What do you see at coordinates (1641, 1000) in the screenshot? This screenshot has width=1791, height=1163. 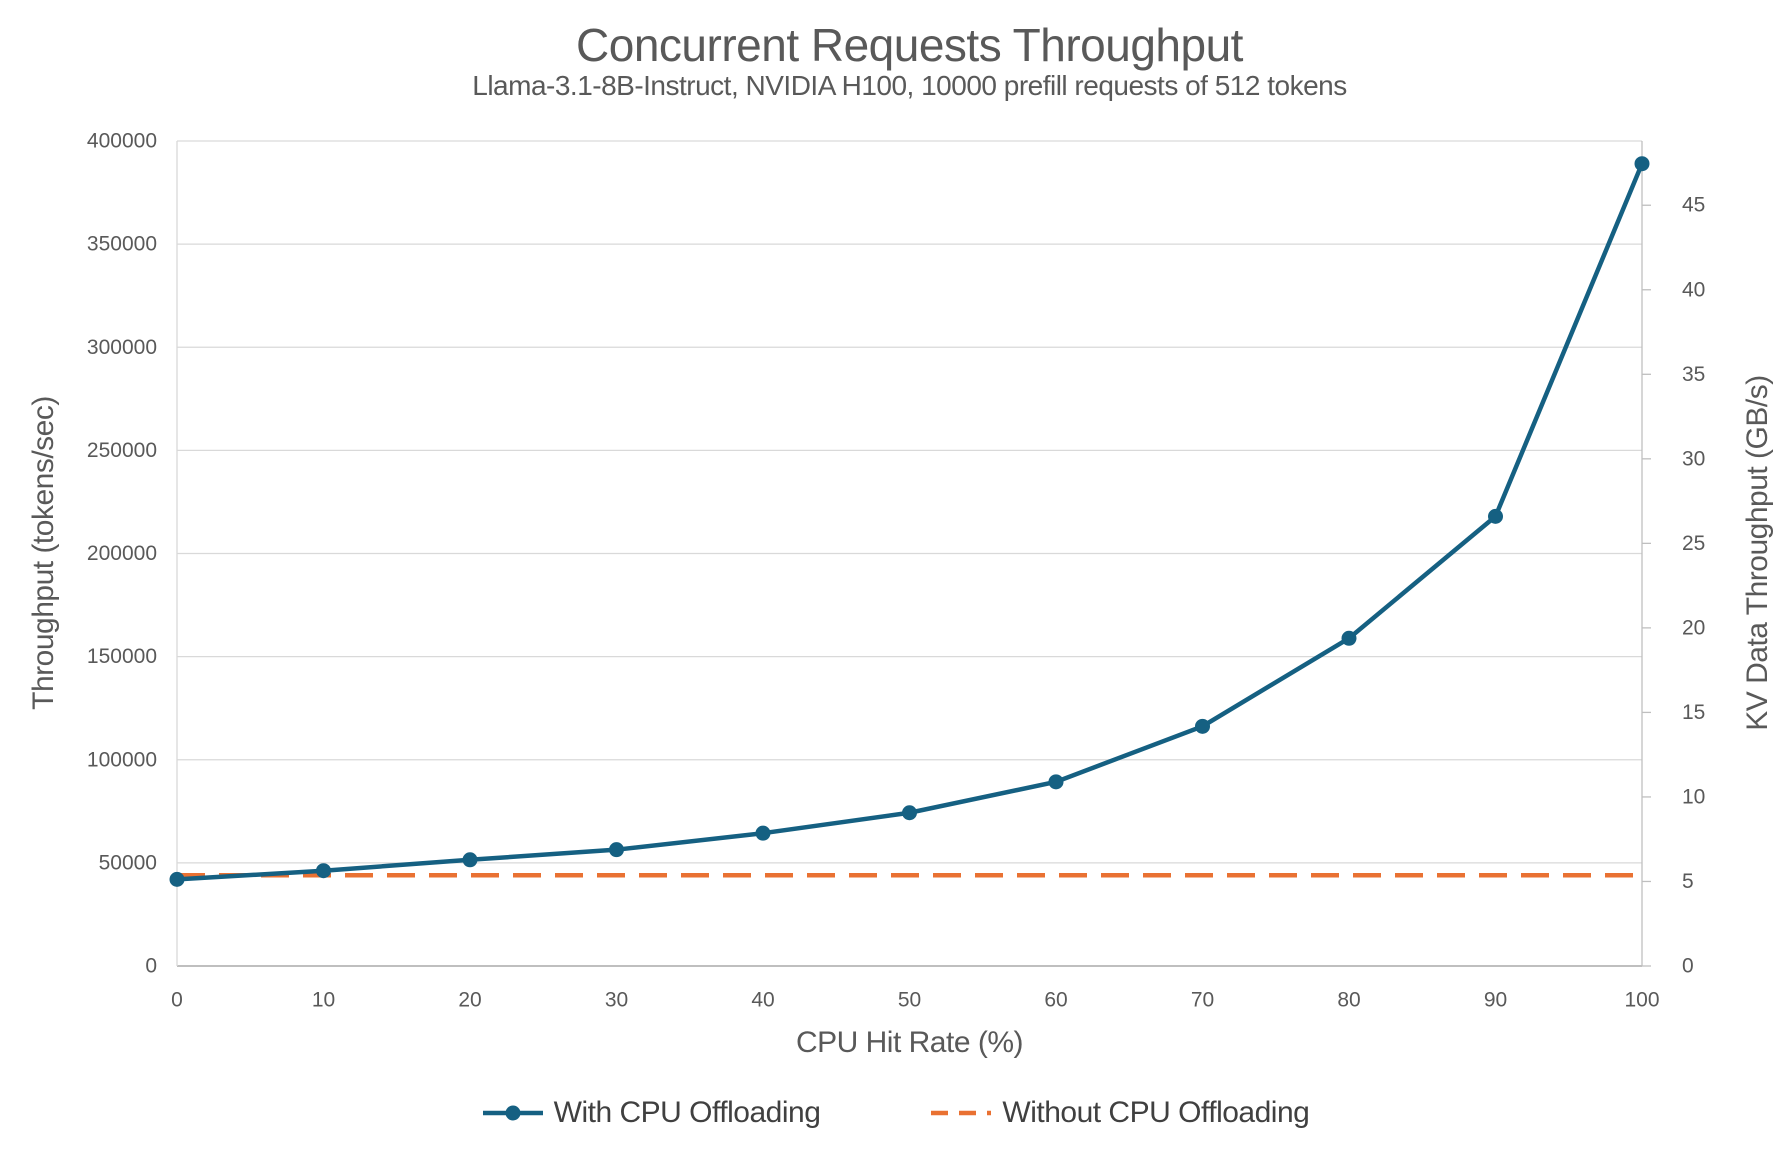 I see `x-tick-label: 100` at bounding box center [1641, 1000].